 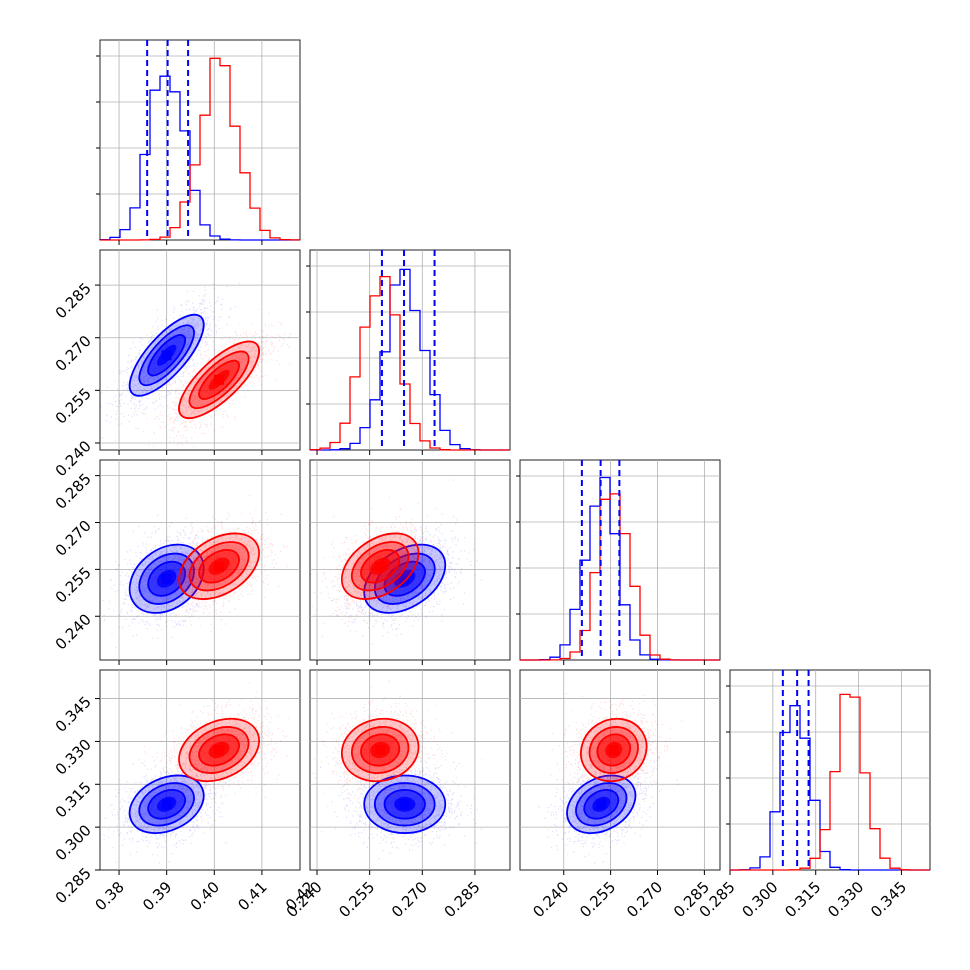 What do you see at coordinates (760, 899) in the screenshot?
I see `x-tick-label: 0.300` at bounding box center [760, 899].